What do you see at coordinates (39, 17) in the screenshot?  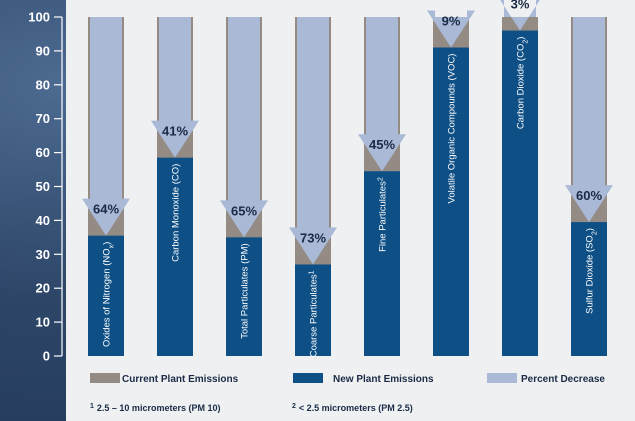 I see `y-tick-label: 100` at bounding box center [39, 17].